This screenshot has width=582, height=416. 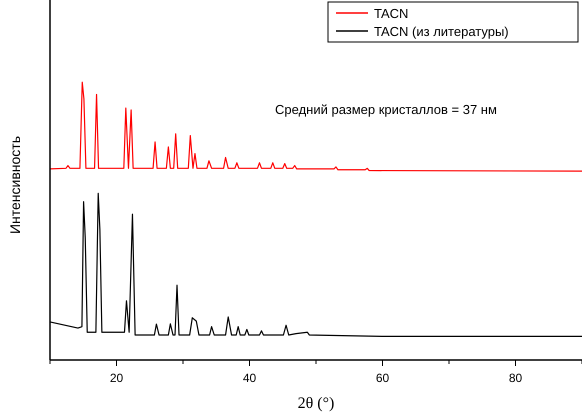 I want to click on legend-label: TACN, so click(x=391, y=13).